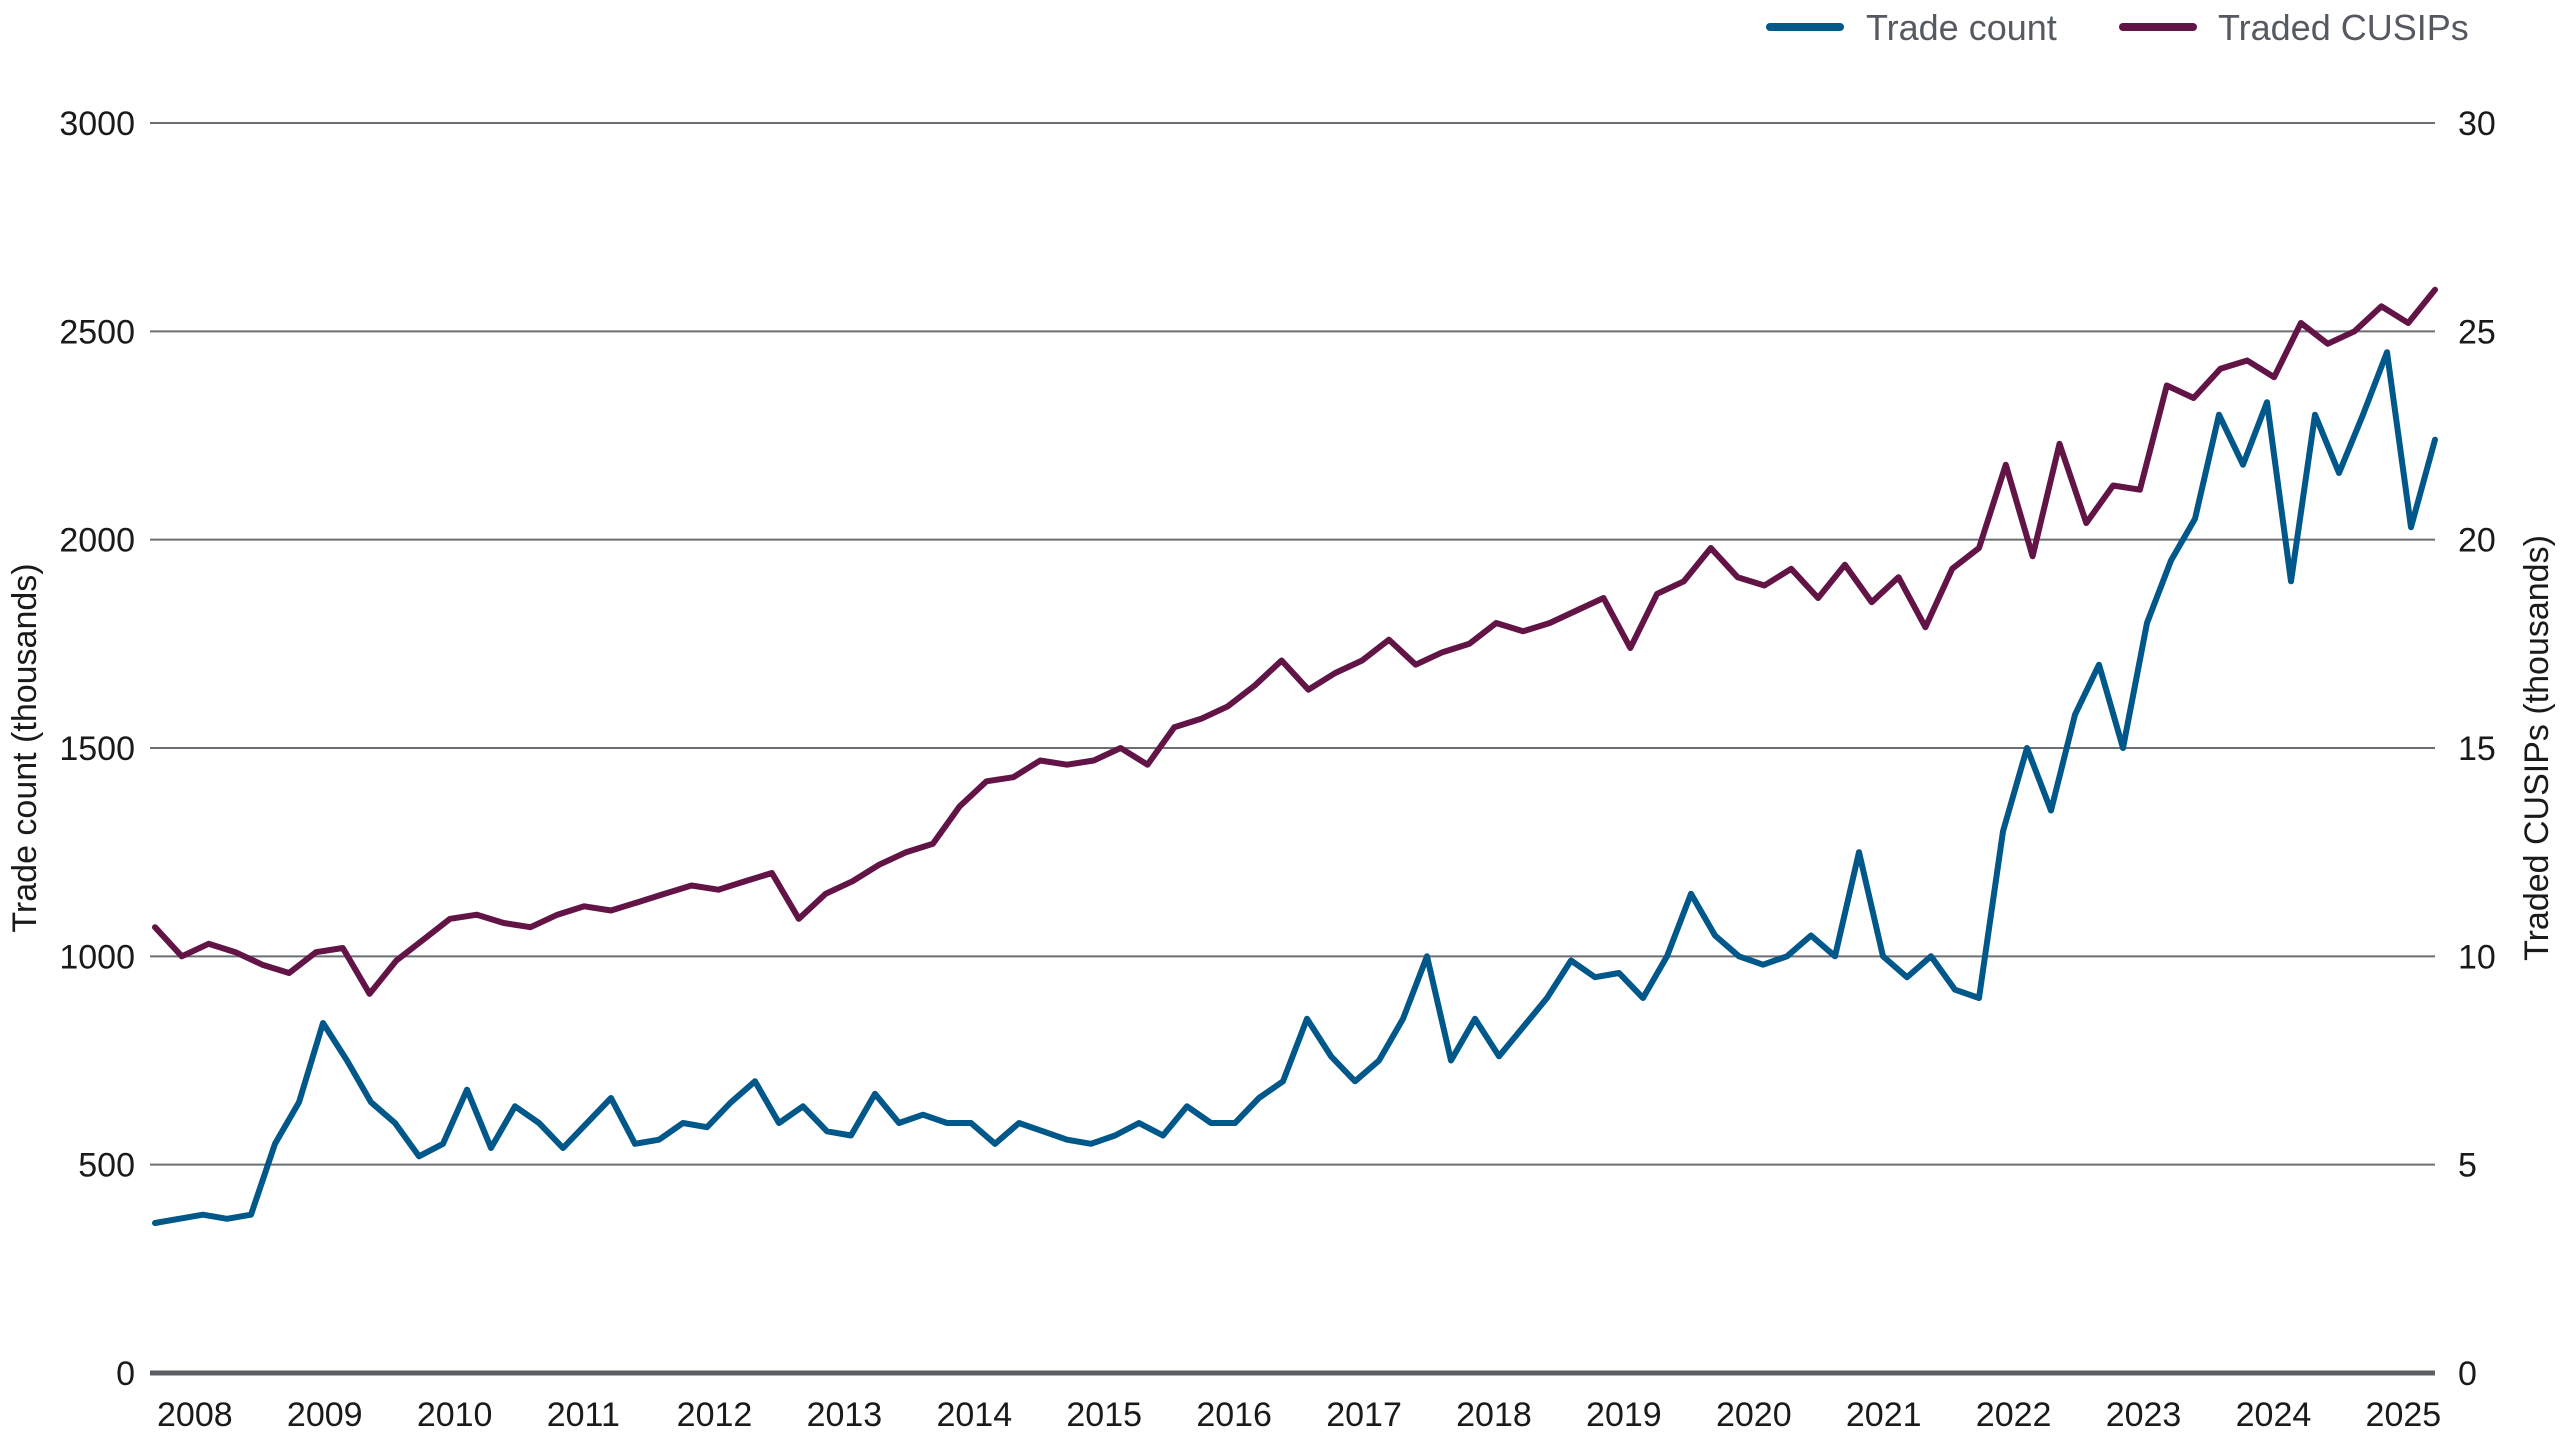 This screenshot has width=2560, height=1440. I want to click on right-axis-tick-label: 10, so click(2477, 957).